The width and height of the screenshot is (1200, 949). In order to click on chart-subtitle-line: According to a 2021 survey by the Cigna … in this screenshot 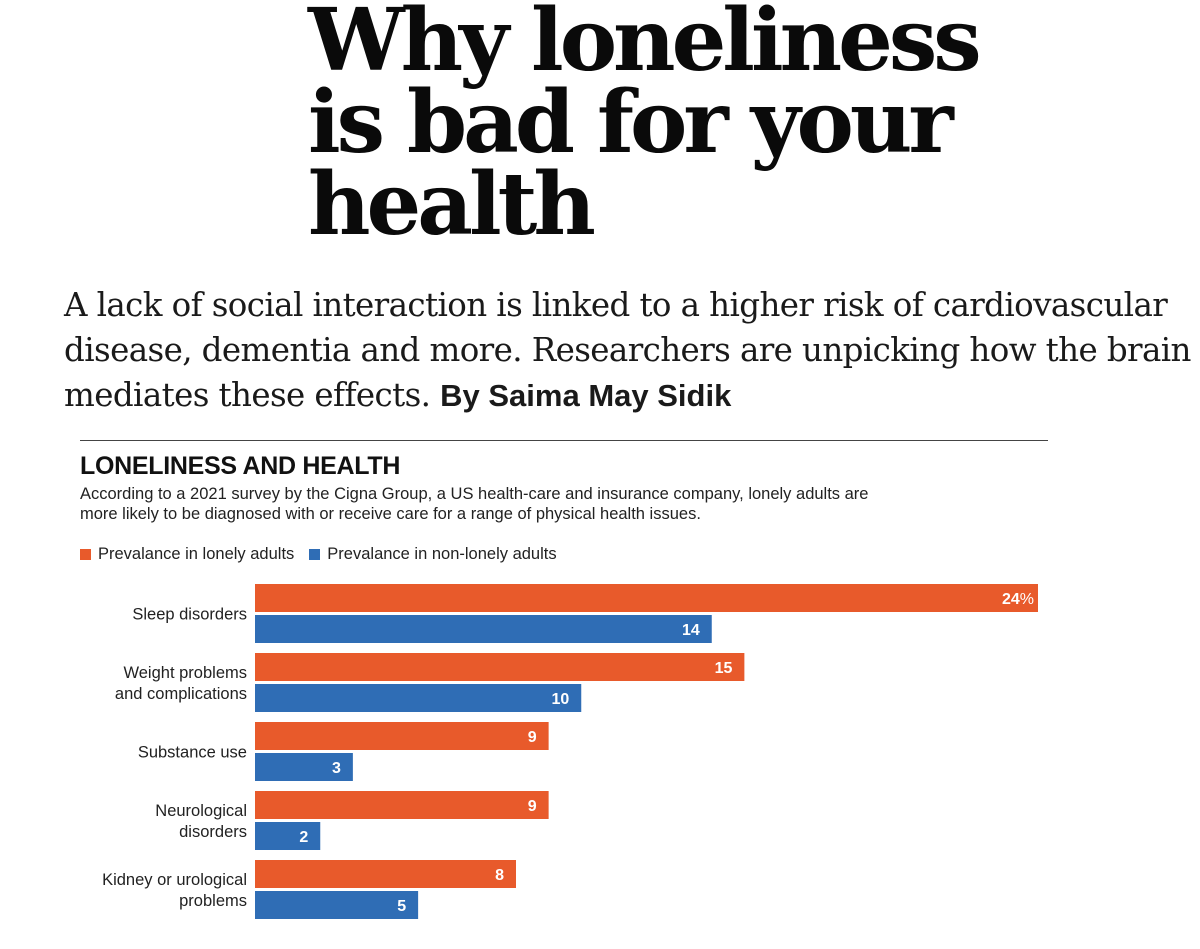, I will do `click(474, 494)`.